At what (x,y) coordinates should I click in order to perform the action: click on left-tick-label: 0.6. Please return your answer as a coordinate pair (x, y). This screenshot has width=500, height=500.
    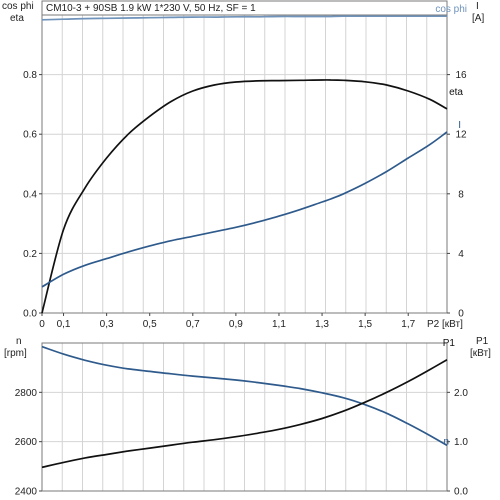
    Looking at the image, I should click on (30, 135).